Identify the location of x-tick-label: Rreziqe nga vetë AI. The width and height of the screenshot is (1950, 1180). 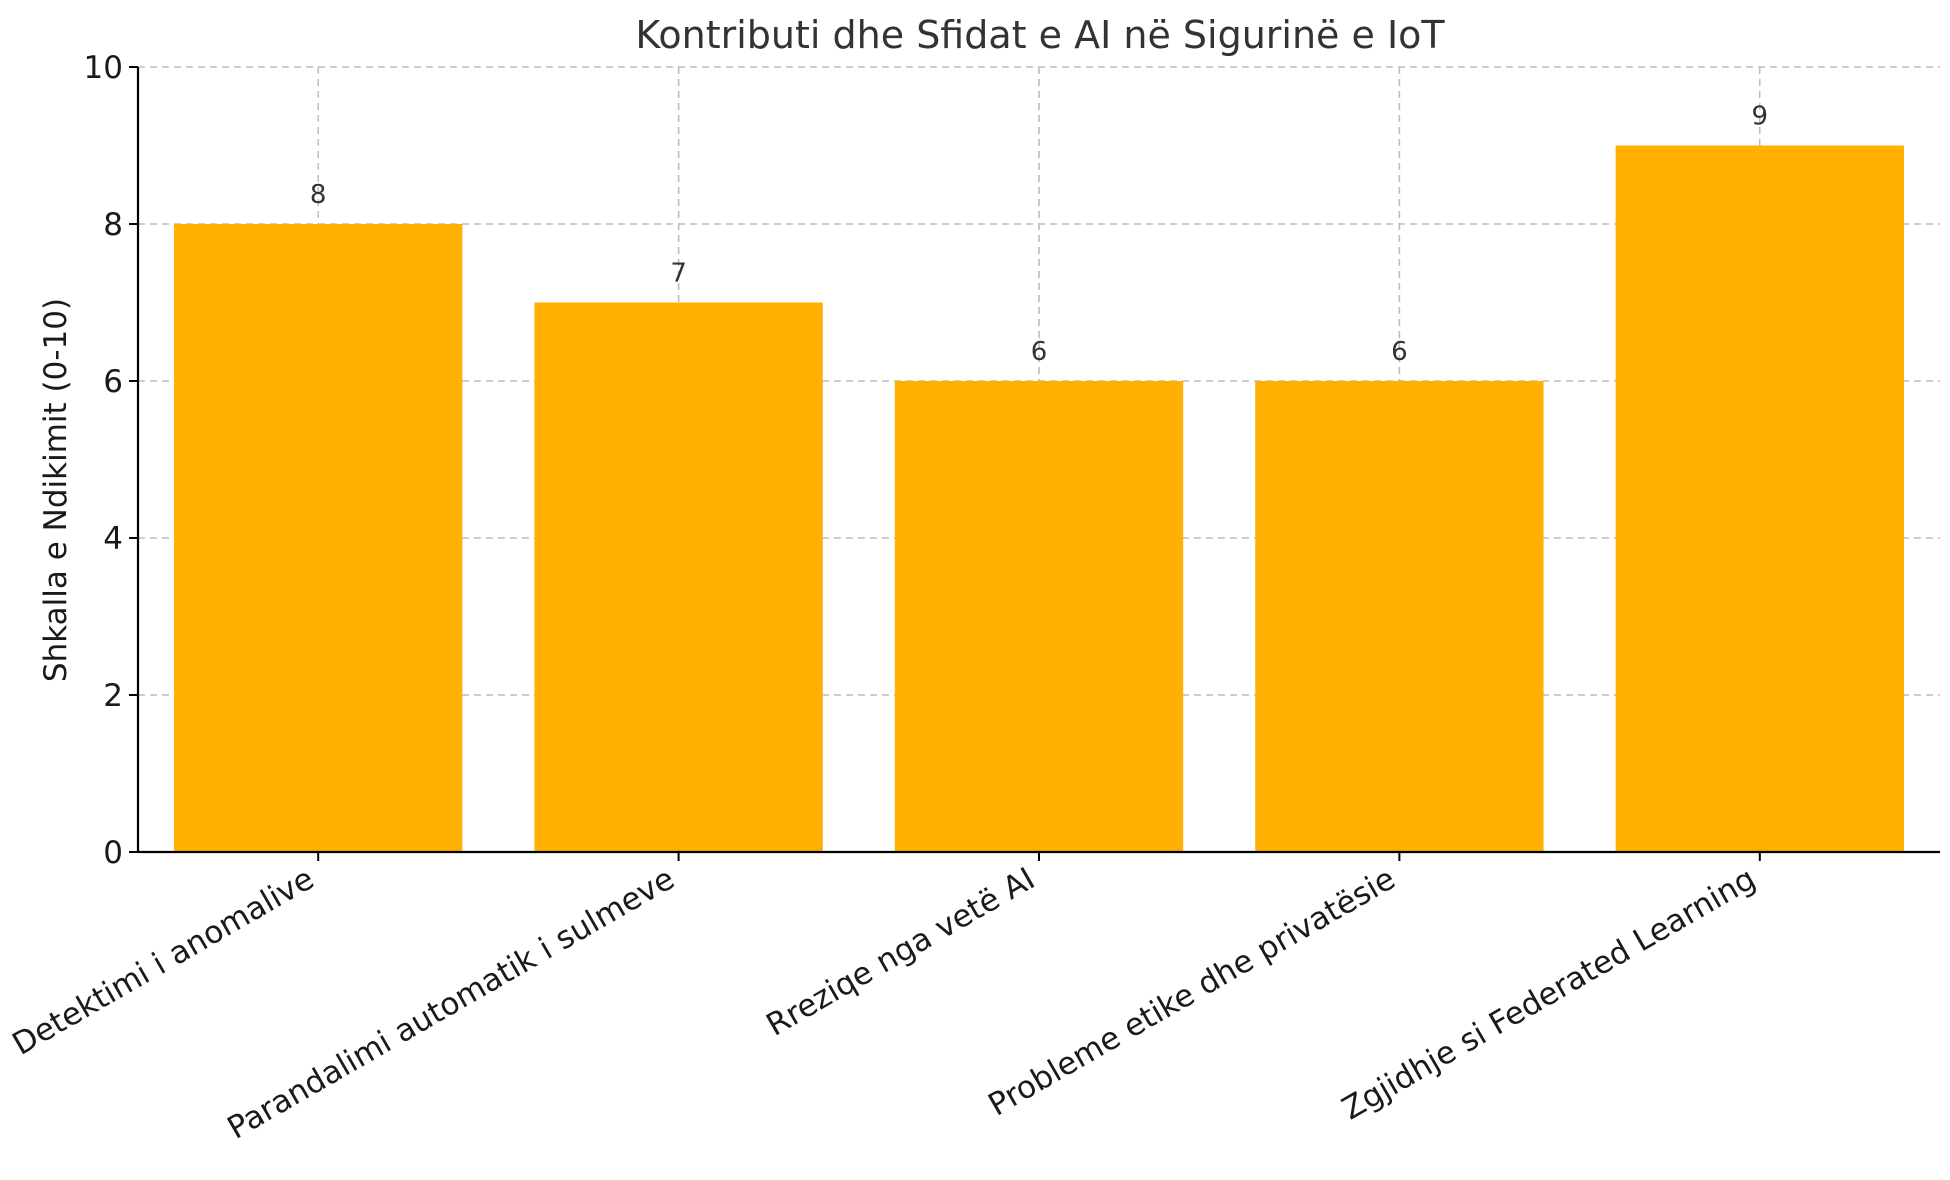
(900, 952).